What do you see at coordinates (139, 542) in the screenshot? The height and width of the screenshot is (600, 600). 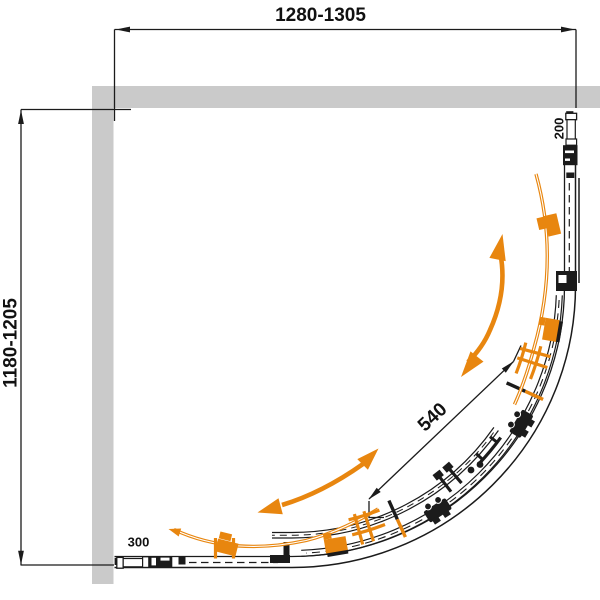 I see `svg-text: 300` at bounding box center [139, 542].